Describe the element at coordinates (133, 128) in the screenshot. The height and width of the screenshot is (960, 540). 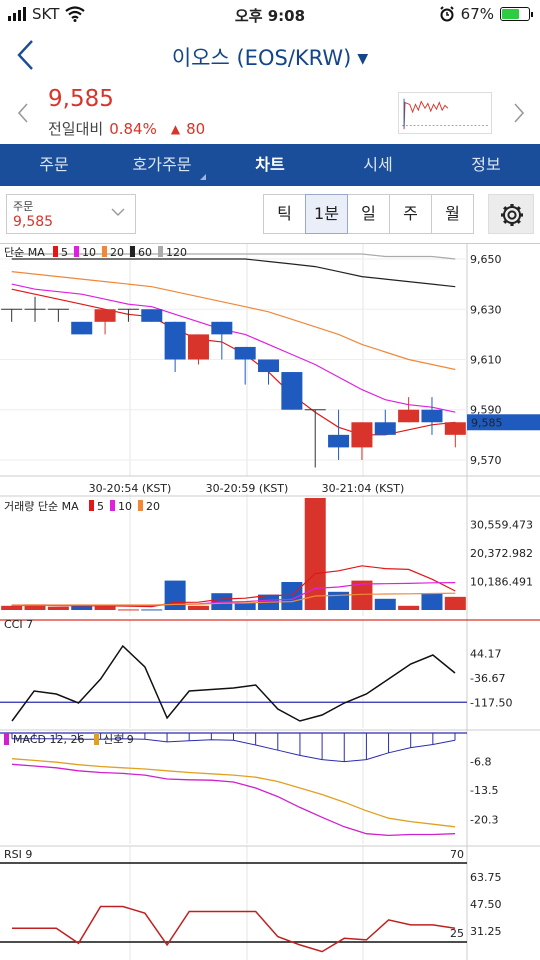
I see `change-percent: 0.84%` at that location.